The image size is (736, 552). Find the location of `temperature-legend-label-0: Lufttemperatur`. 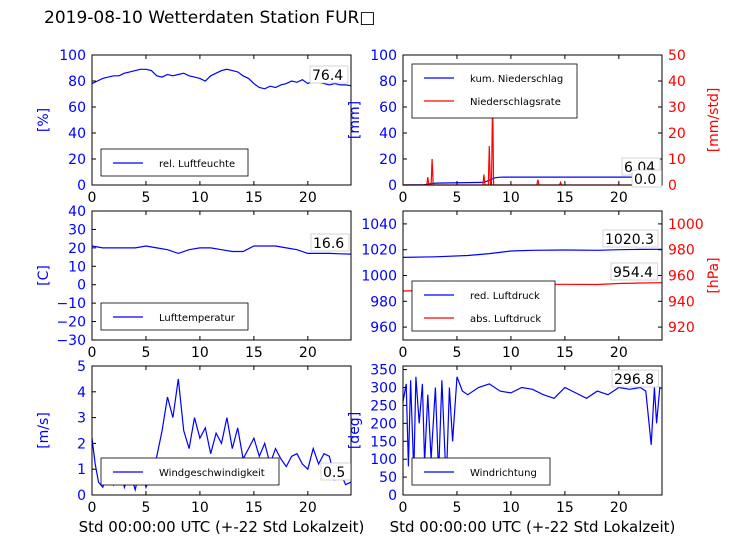

temperature-legend-label-0: Lufttemperatur is located at coordinates (197, 318).